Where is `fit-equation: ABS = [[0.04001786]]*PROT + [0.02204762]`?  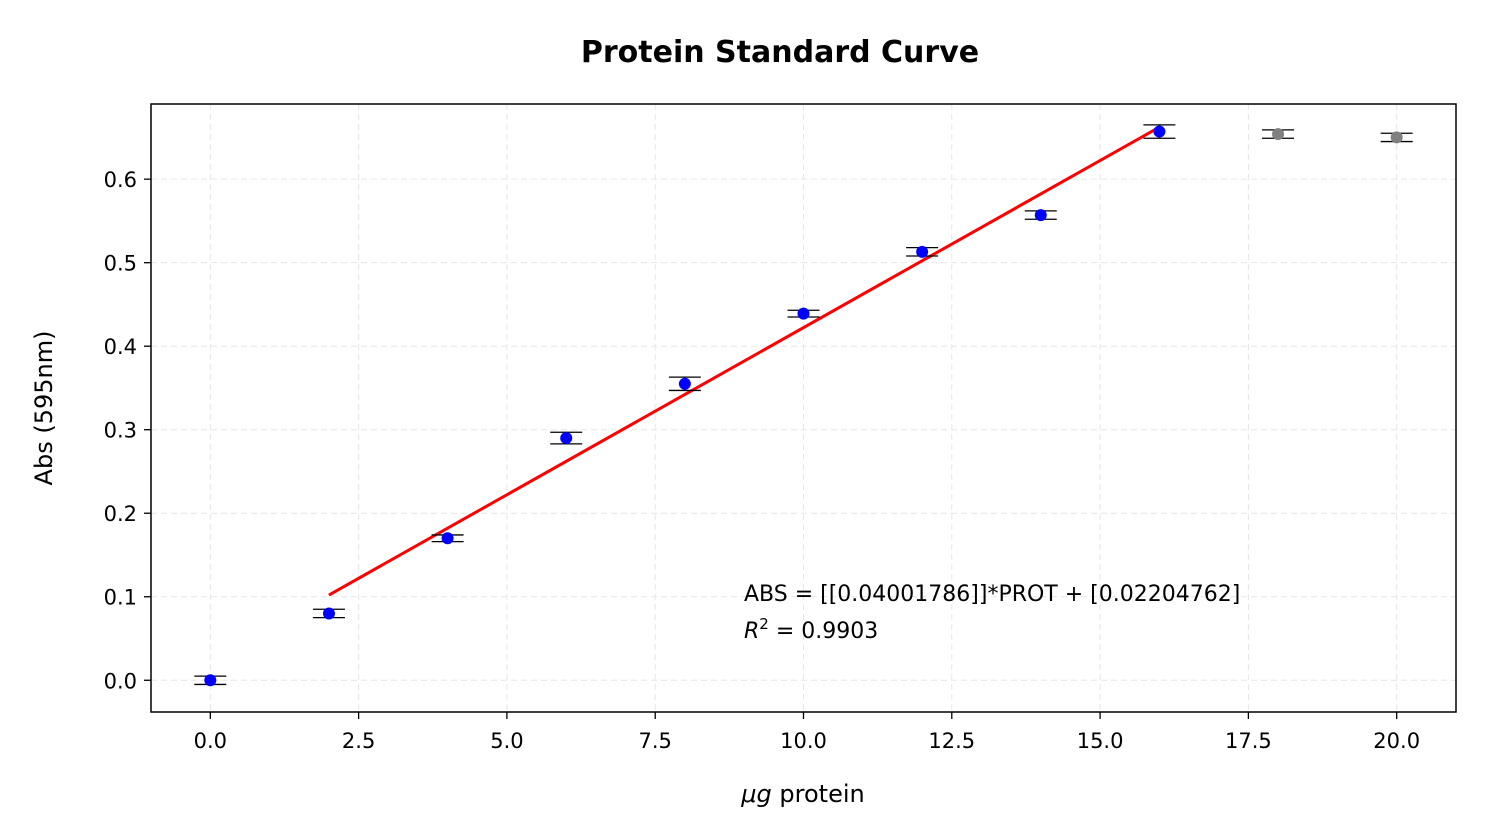
fit-equation: ABS = [[0.04001786]]*PROT + [0.02204762] is located at coordinates (992, 594).